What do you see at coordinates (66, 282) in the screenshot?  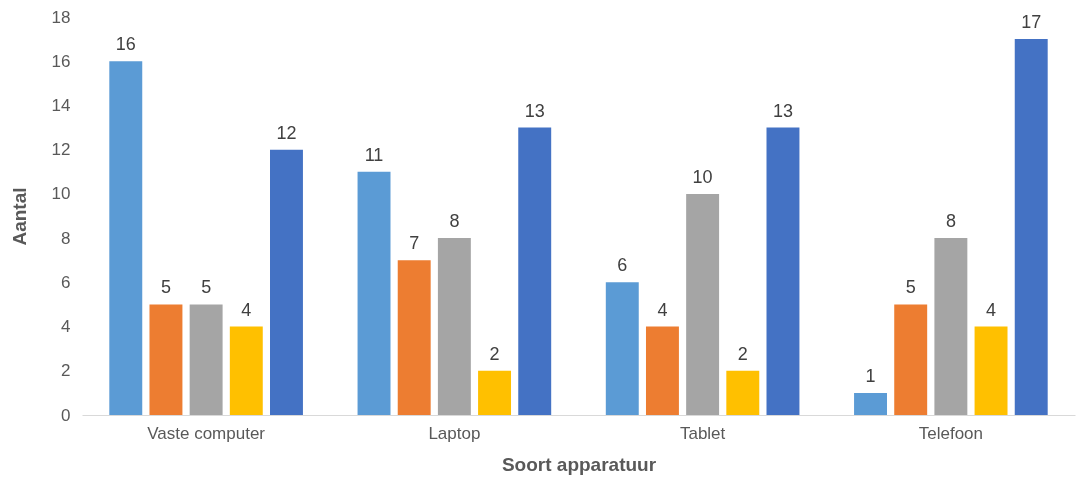 I see `y-tick-label: 6` at bounding box center [66, 282].